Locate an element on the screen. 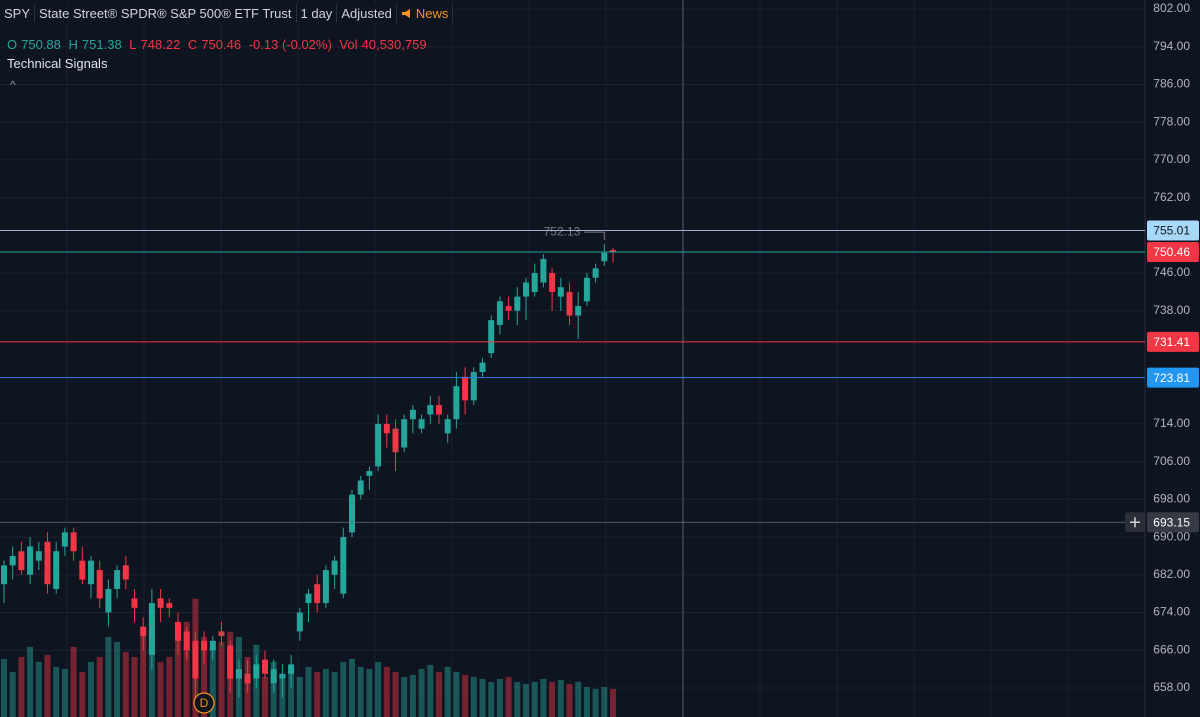 This screenshot has height=717, width=1200. high-value: 751.38 is located at coordinates (101, 44).